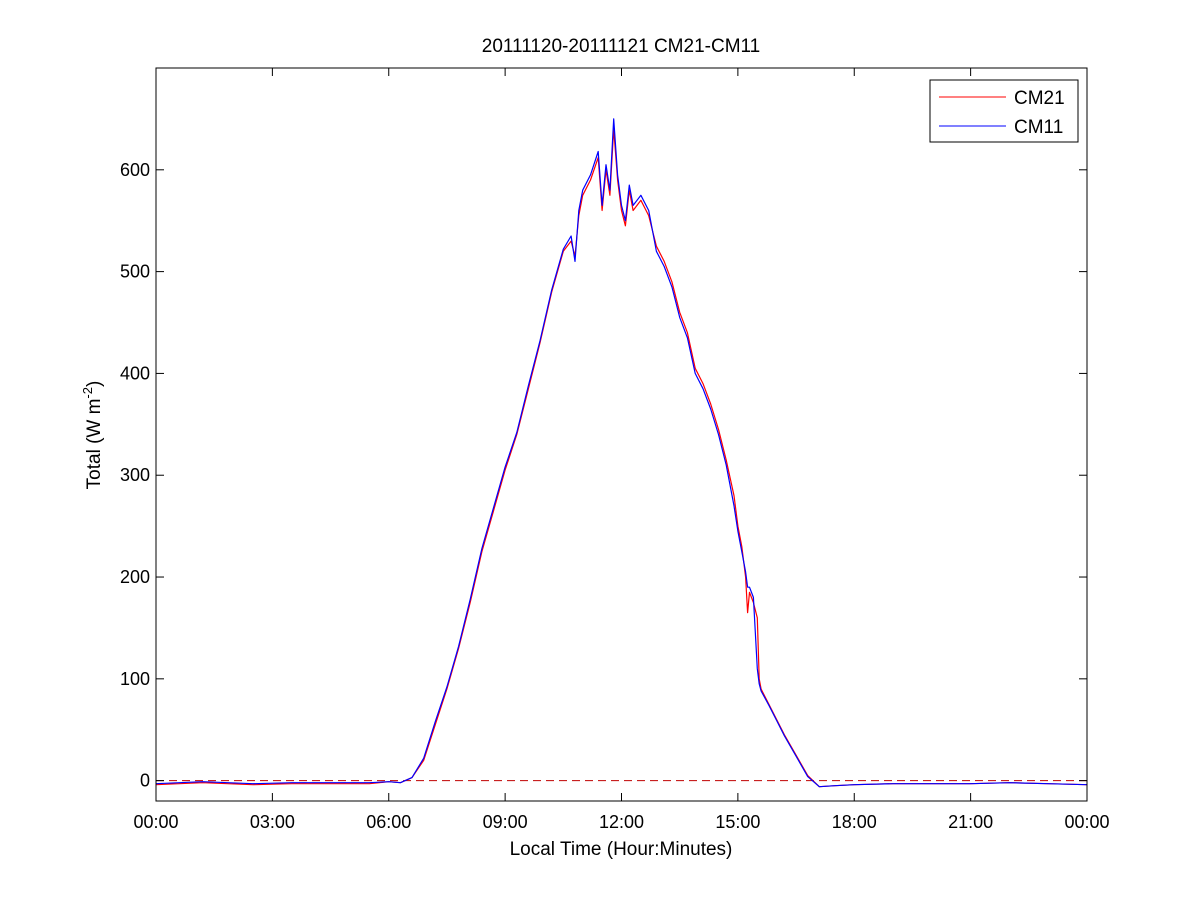 Image resolution: width=1201 pixels, height=906 pixels. What do you see at coordinates (505, 822) in the screenshot?
I see `x-tick-label: 09:00` at bounding box center [505, 822].